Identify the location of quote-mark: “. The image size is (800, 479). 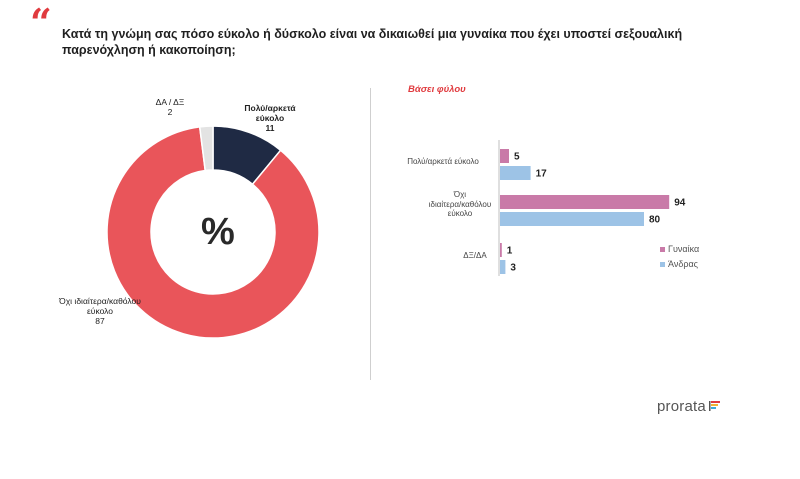
(41, 22).